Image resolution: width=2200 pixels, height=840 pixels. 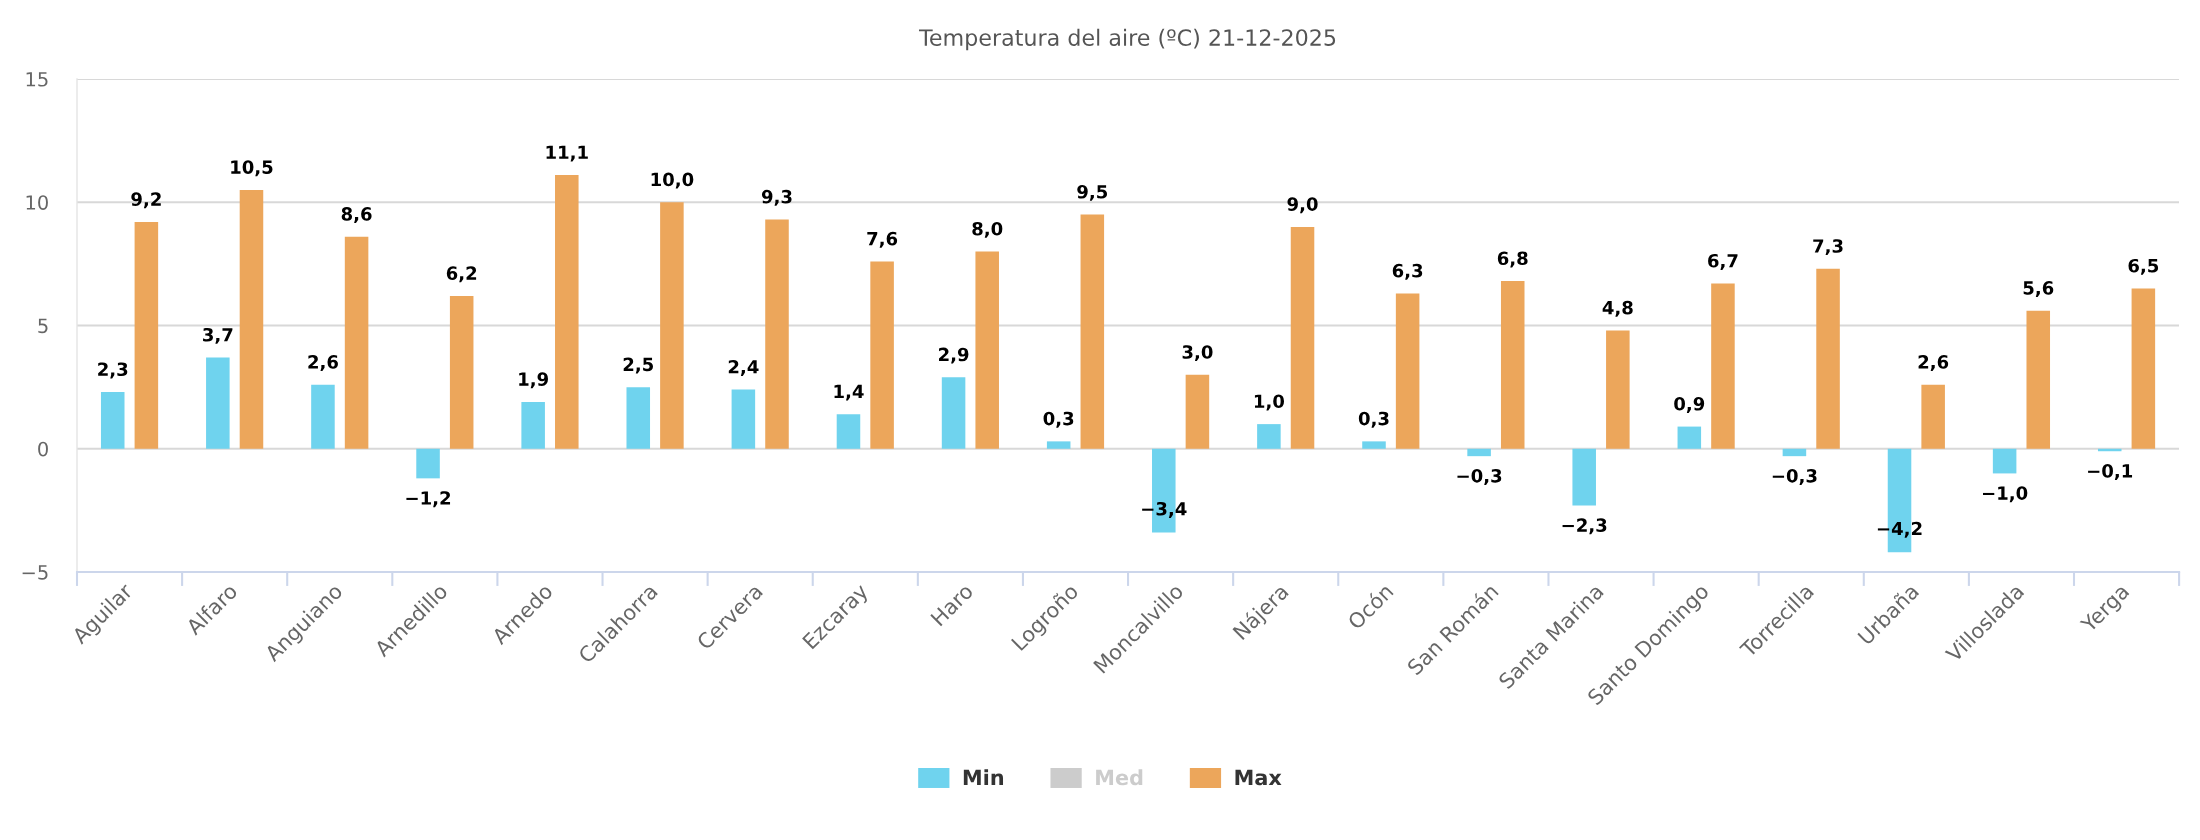 I want to click on legend-label: Max, so click(x=1258, y=777).